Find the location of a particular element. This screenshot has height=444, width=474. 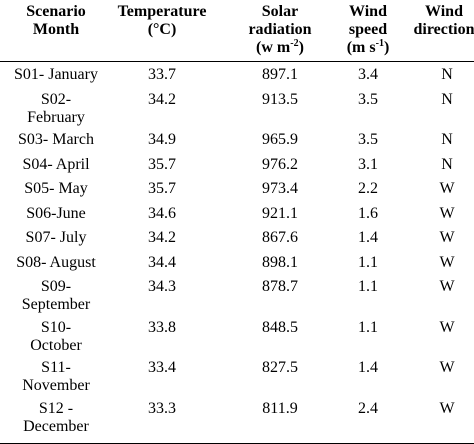

temperature-cell: 33.4 is located at coordinates (162, 367).